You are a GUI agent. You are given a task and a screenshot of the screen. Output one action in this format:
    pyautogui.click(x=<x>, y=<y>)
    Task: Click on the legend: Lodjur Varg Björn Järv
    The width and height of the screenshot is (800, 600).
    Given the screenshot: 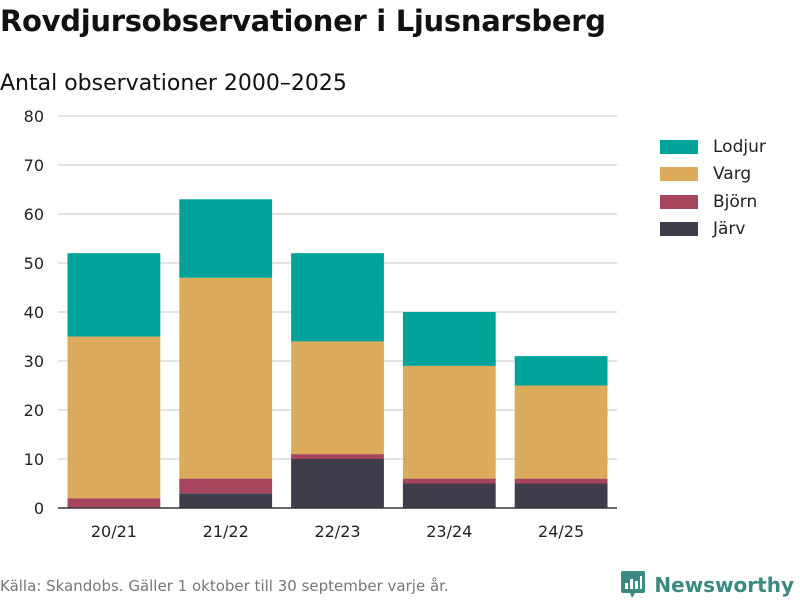 What is the action you would take?
    pyautogui.click(x=713, y=188)
    